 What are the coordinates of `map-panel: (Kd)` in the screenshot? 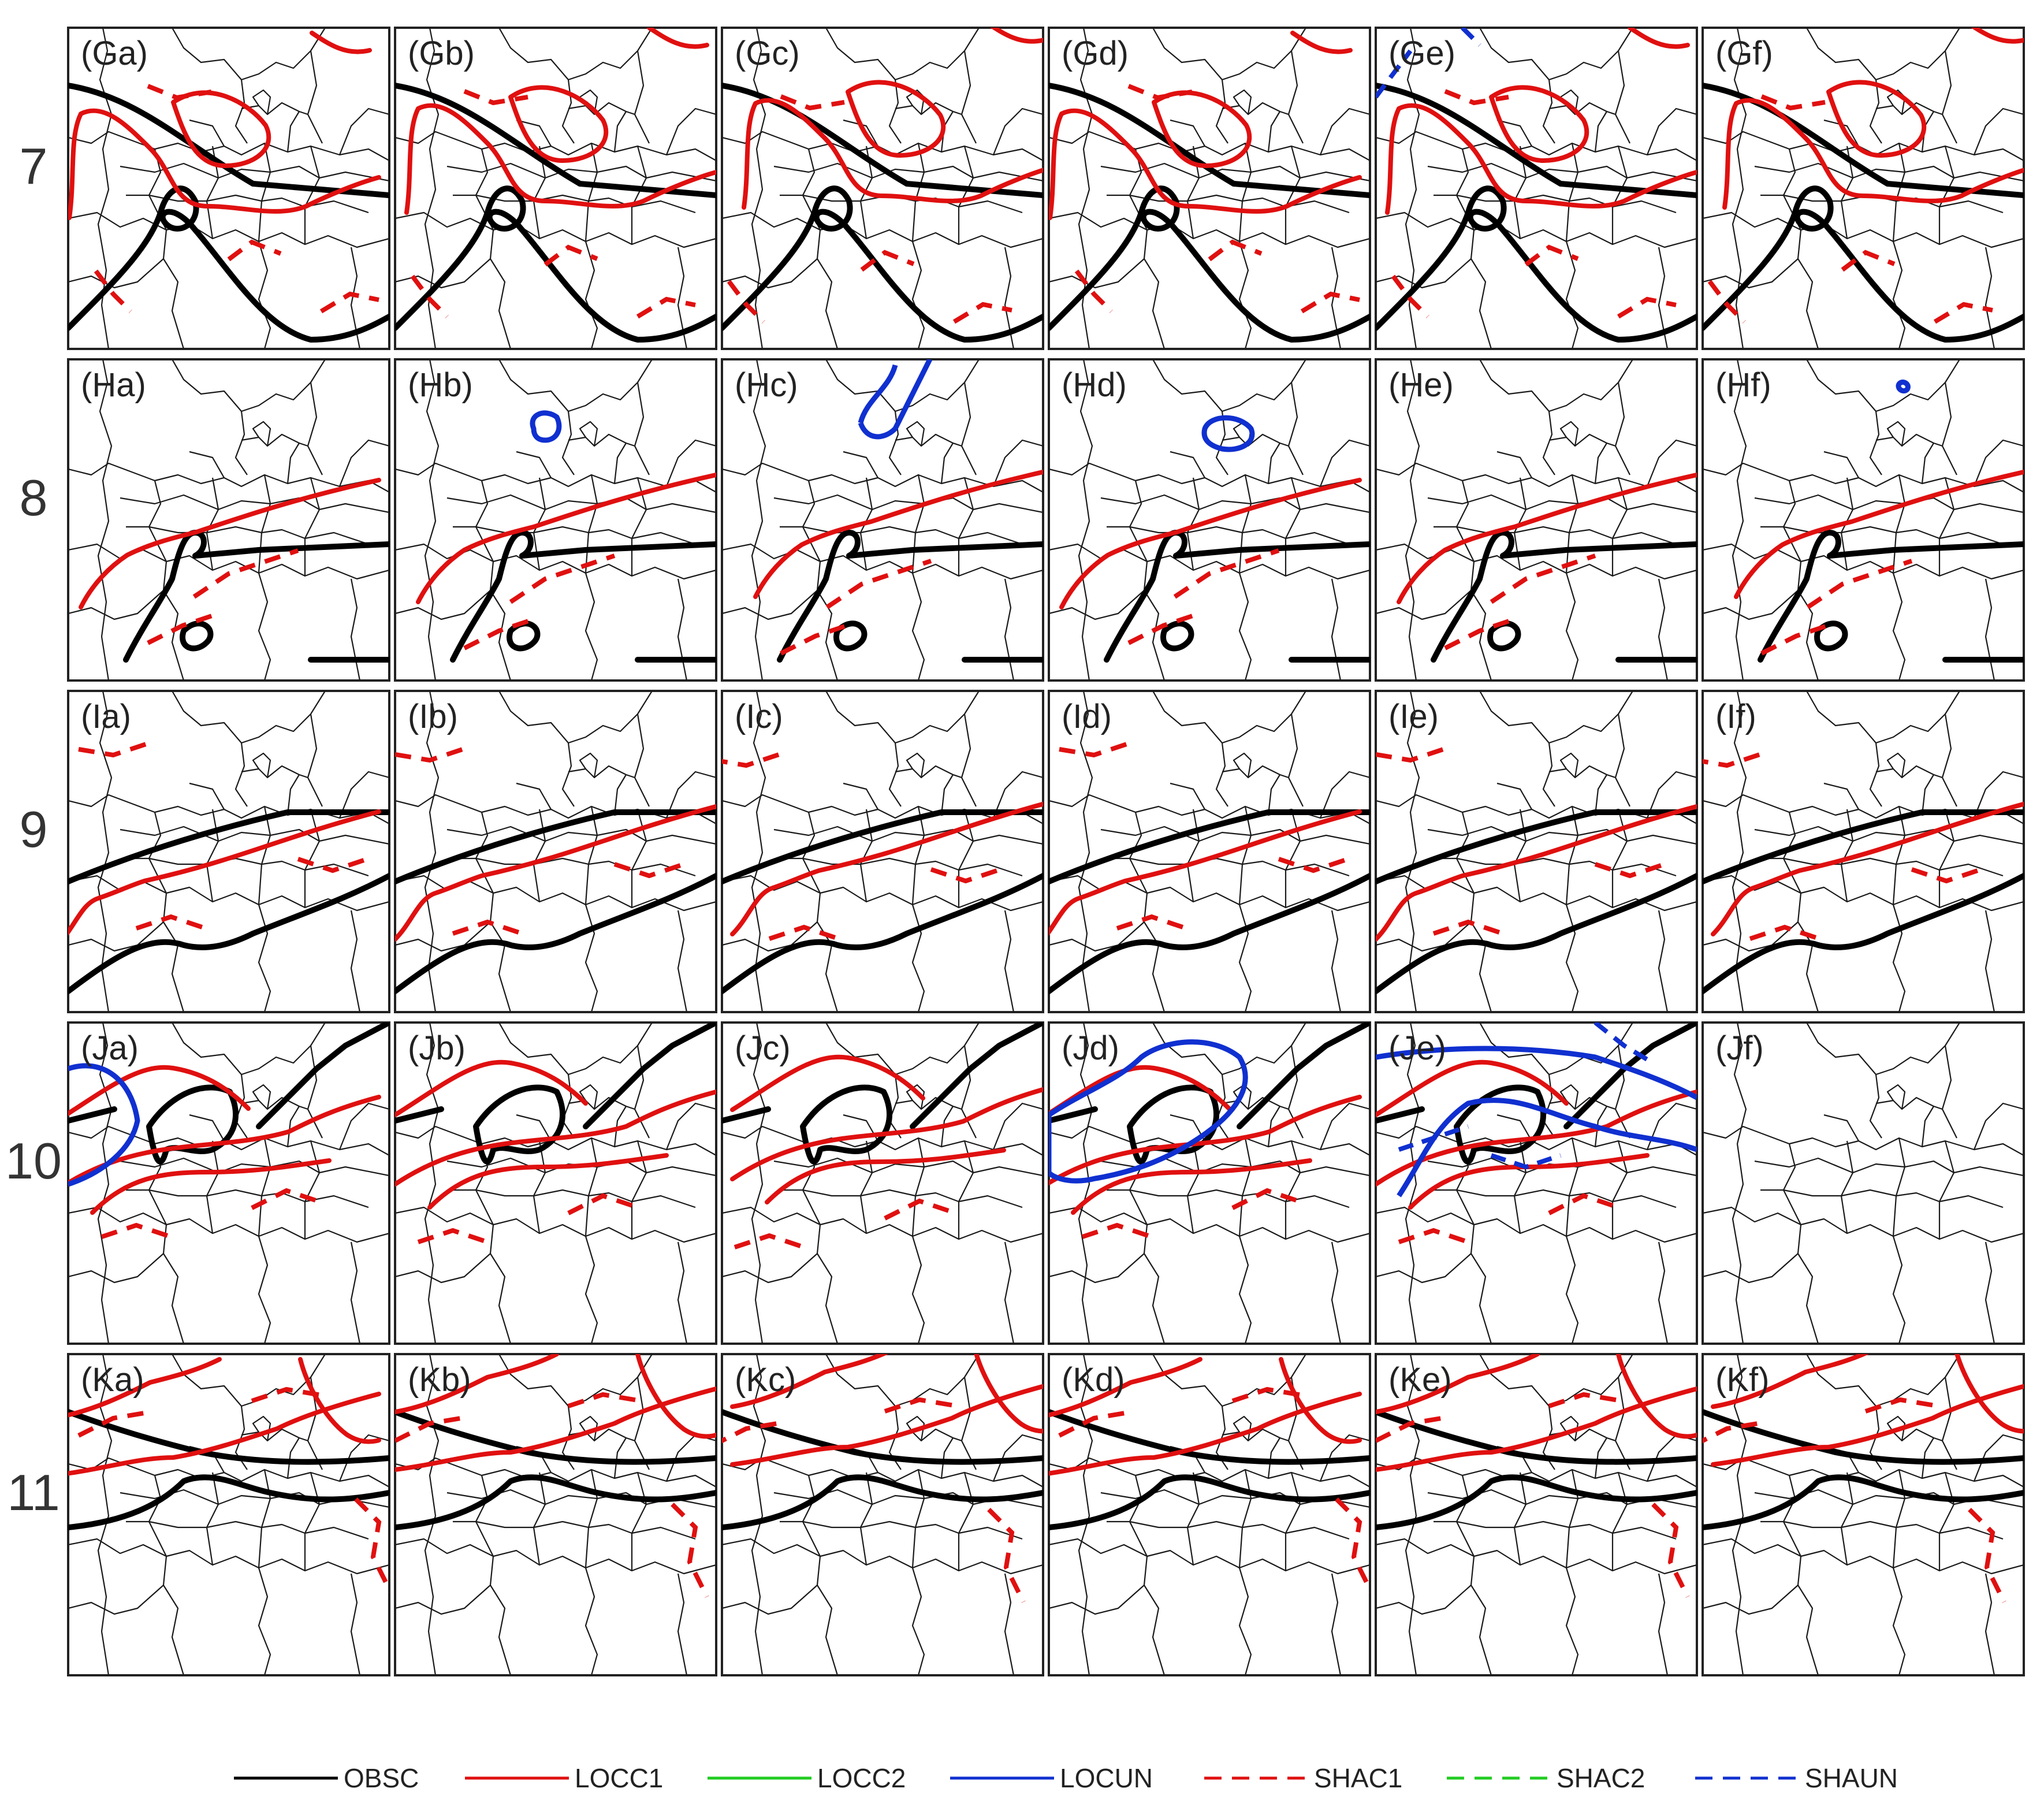 It's located at (1210, 1514).